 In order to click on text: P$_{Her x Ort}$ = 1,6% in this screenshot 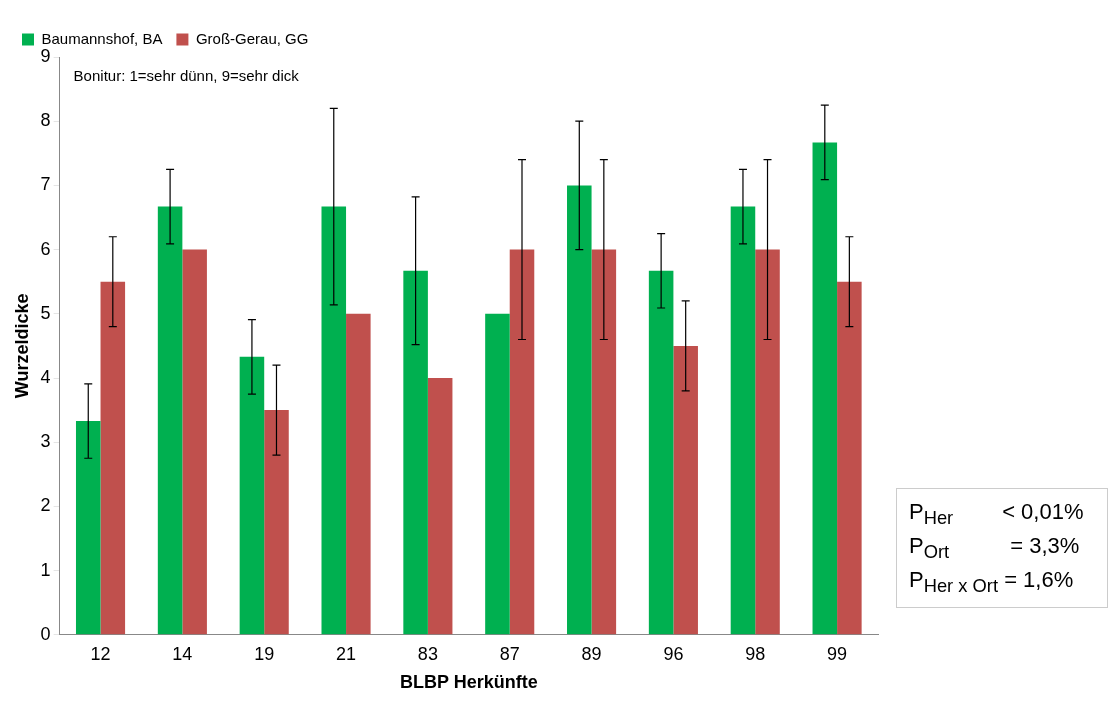, I will do `click(992, 582)`.